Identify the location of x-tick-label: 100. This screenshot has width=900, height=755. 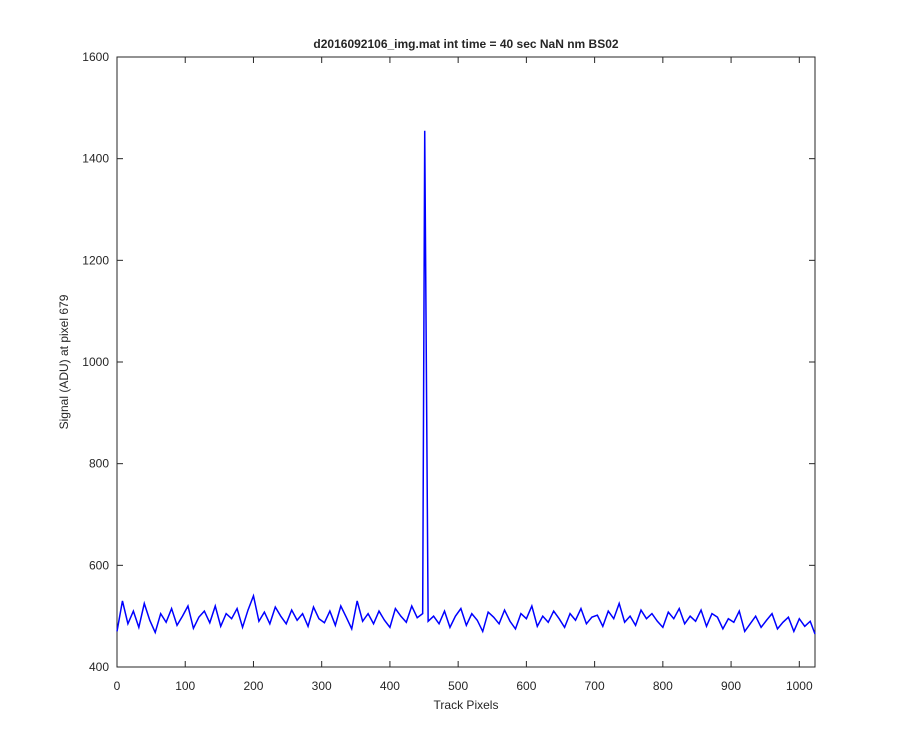
(185, 686).